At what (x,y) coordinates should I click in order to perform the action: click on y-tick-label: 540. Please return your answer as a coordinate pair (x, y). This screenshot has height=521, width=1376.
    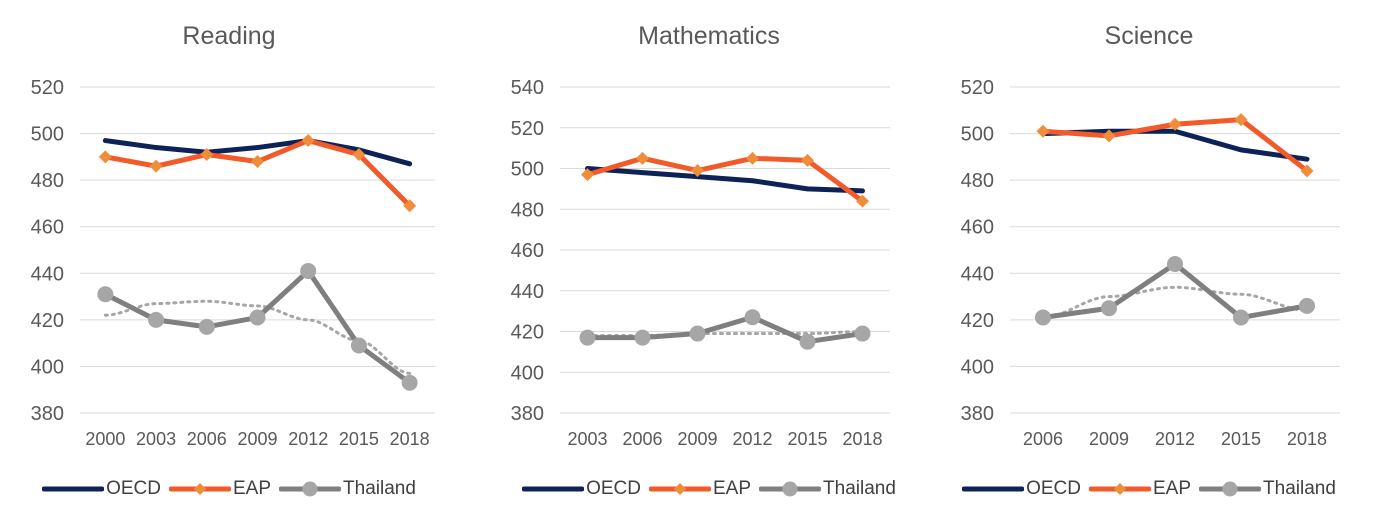
    Looking at the image, I should click on (527, 88).